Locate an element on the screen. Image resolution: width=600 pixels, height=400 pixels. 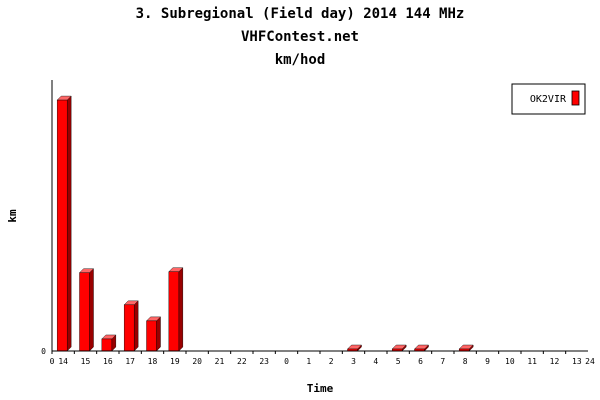
x-ticks-layer: 14 15 16 17 18 19 20 21 22 23 0 1 2 3 4 5 6 7 8 9 10 11 12 13 is located at coordinates (316, 358).